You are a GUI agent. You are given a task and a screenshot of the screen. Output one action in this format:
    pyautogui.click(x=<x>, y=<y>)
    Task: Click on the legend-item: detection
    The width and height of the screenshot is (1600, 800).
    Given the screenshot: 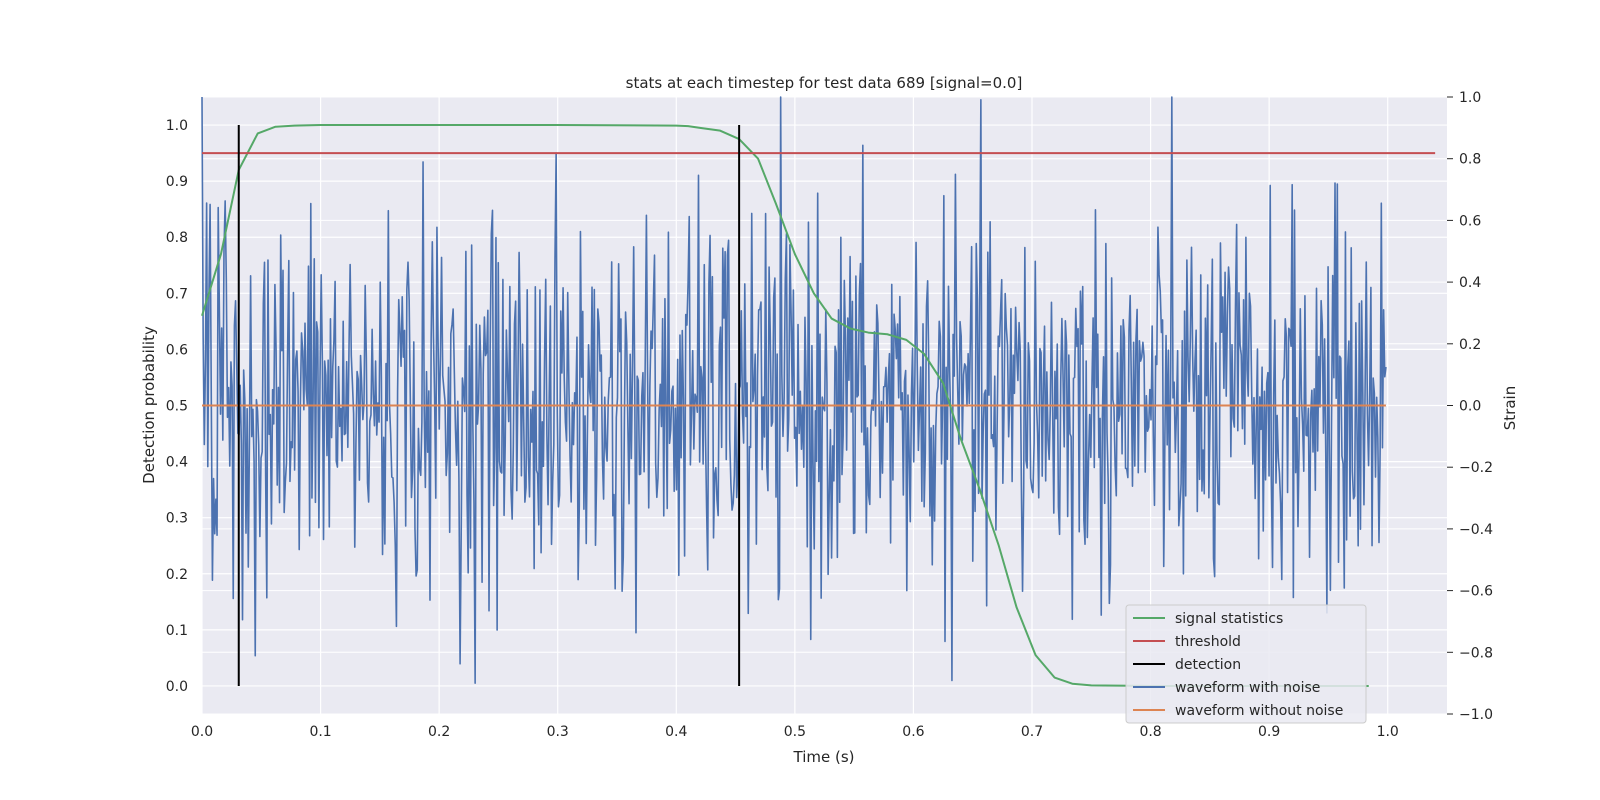 What is the action you would take?
    pyautogui.click(x=1187, y=665)
    